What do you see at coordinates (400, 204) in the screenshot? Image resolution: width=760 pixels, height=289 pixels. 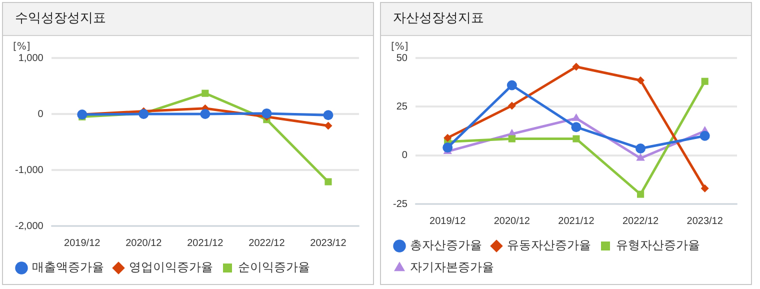 I see `y-tick-label: -25` at bounding box center [400, 204].